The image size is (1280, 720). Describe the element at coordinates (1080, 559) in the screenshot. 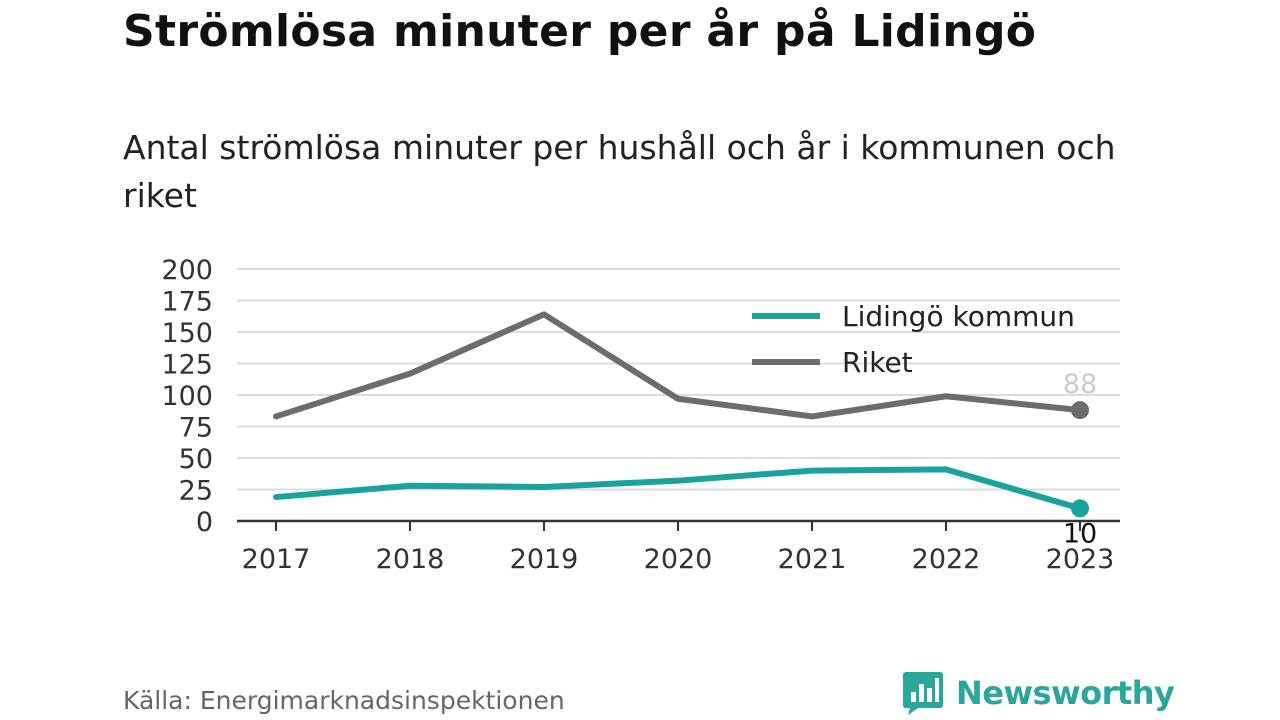

I see `x-tick-label: 2023` at that location.